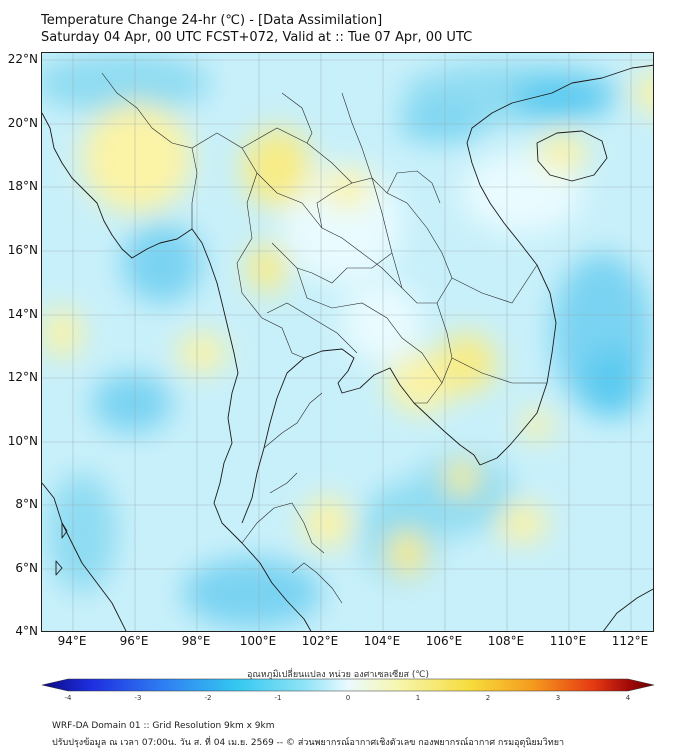  I want to click on lat-label-16n: 16°N, so click(22, 250).